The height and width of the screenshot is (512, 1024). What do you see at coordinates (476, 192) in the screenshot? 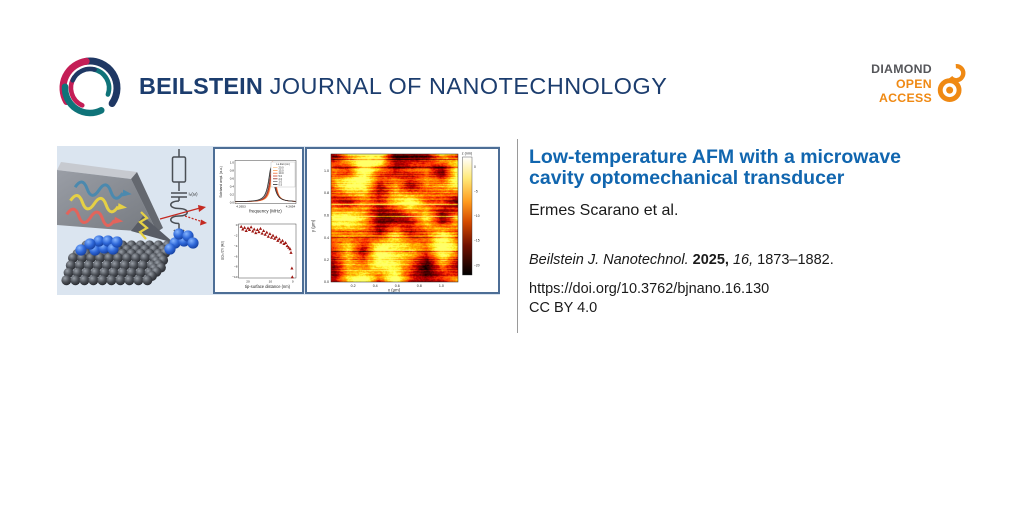
I see `cbar-tick: −5` at bounding box center [476, 192].